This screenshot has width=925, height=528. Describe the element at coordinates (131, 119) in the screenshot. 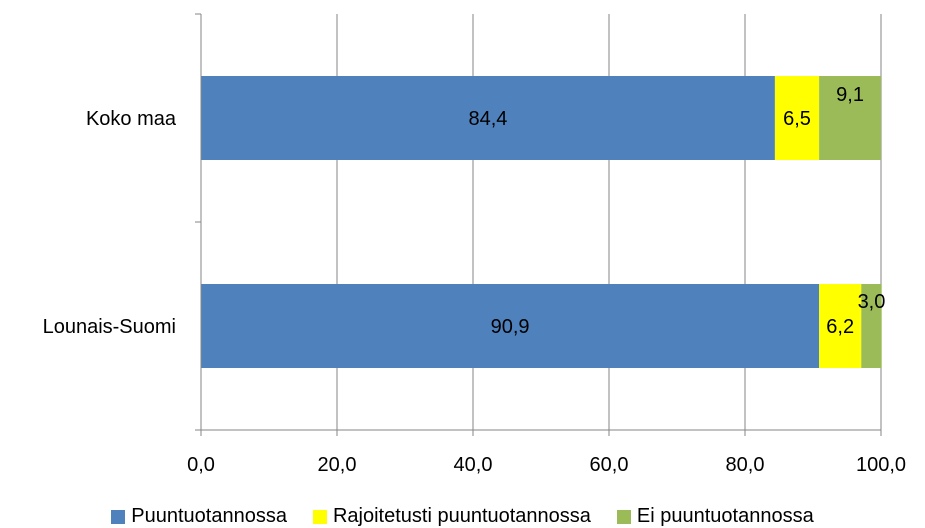

I see `category-label: Koko maa` at that location.